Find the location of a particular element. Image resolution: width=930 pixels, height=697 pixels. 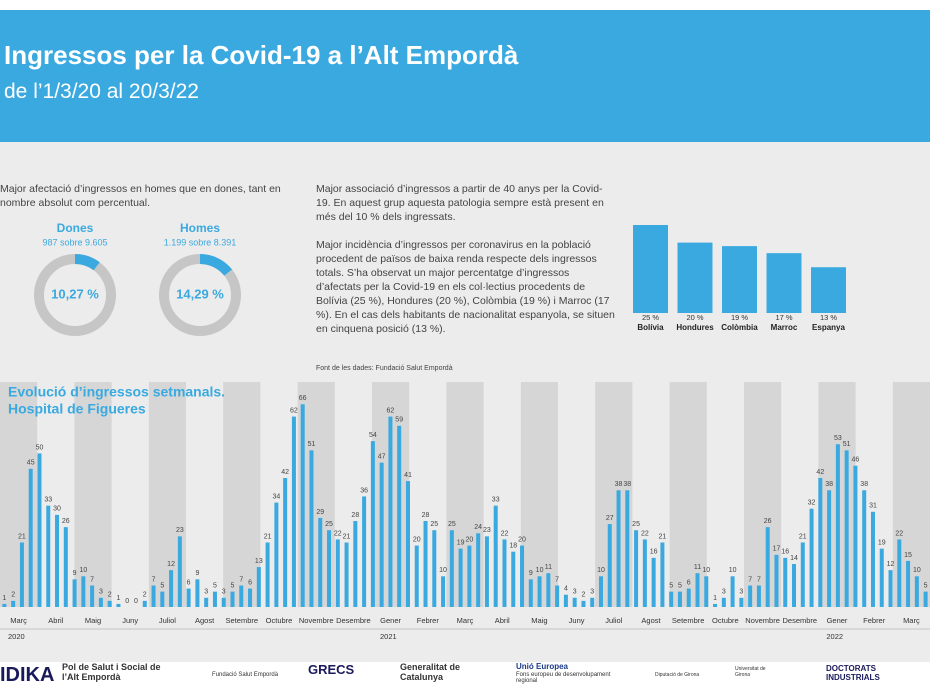

year-label: 2020 is located at coordinates (16, 636).